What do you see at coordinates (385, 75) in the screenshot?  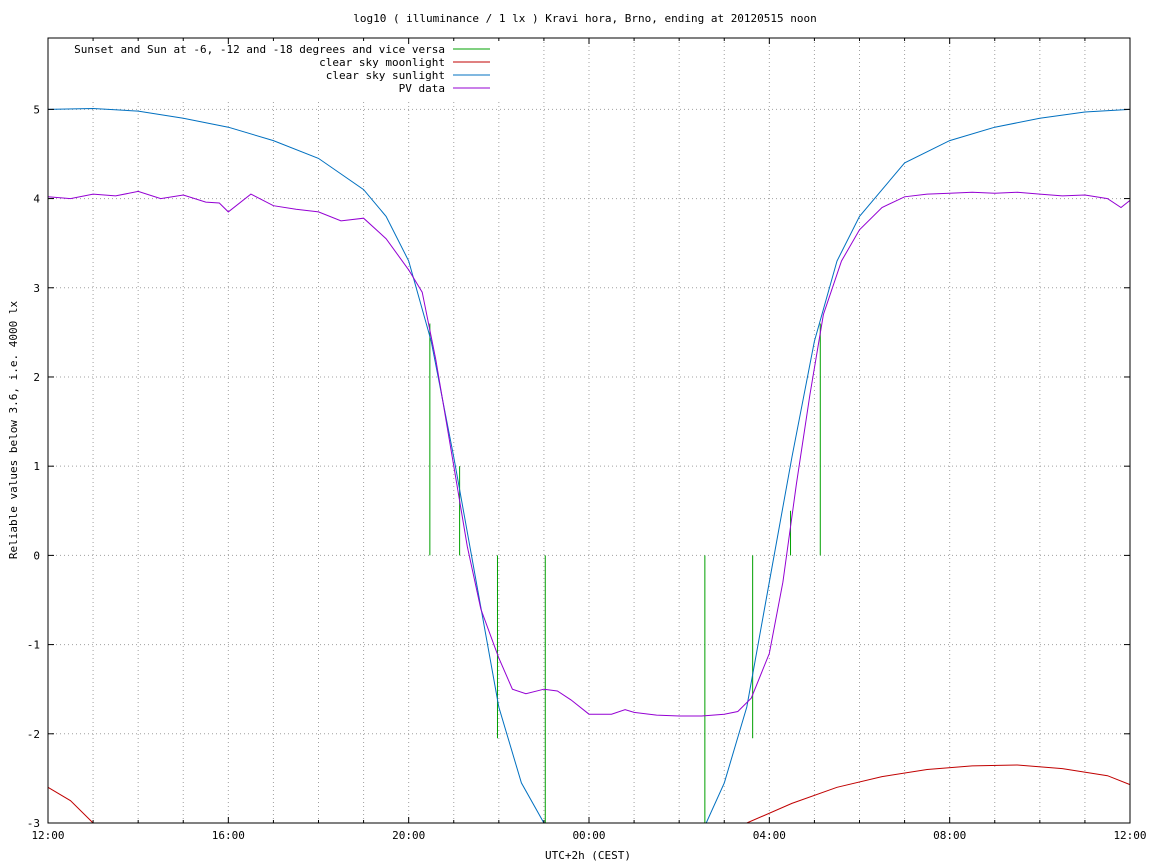 I see `legend-label: clear sky sunlight` at bounding box center [385, 75].